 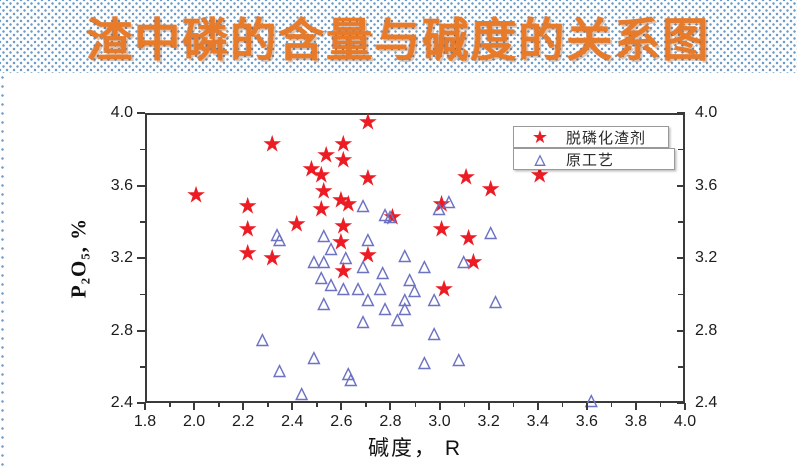 I want to click on legend-item-original-process: △ 原工艺, so click(x=594, y=159).